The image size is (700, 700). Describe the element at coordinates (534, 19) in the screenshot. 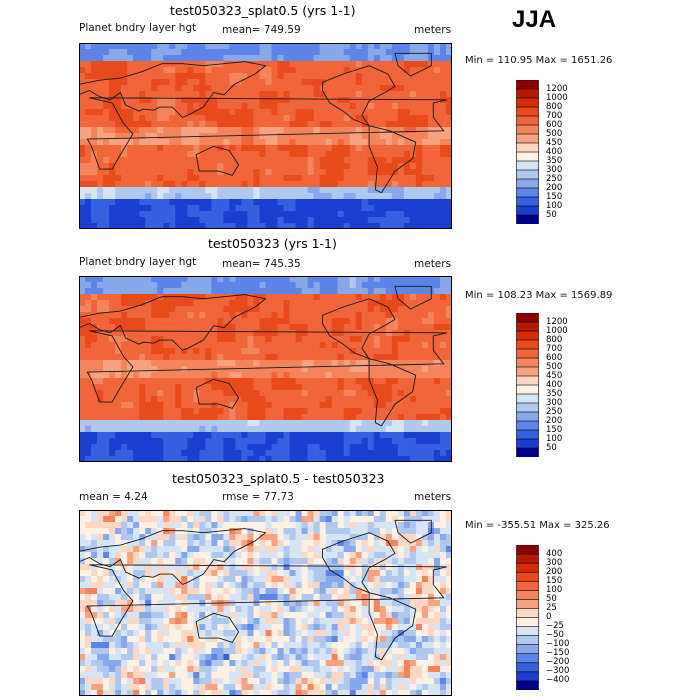

I see `season-label: JJA` at that location.